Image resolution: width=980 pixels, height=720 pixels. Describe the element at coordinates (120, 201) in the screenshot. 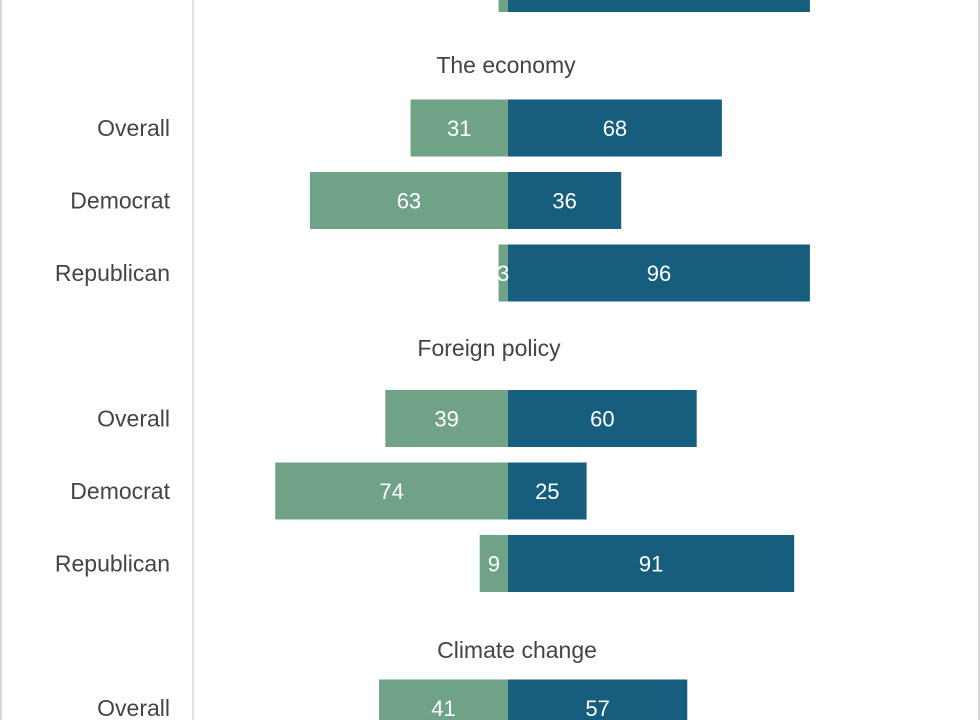

I see `group-0-row-1-label: Democrat` at that location.